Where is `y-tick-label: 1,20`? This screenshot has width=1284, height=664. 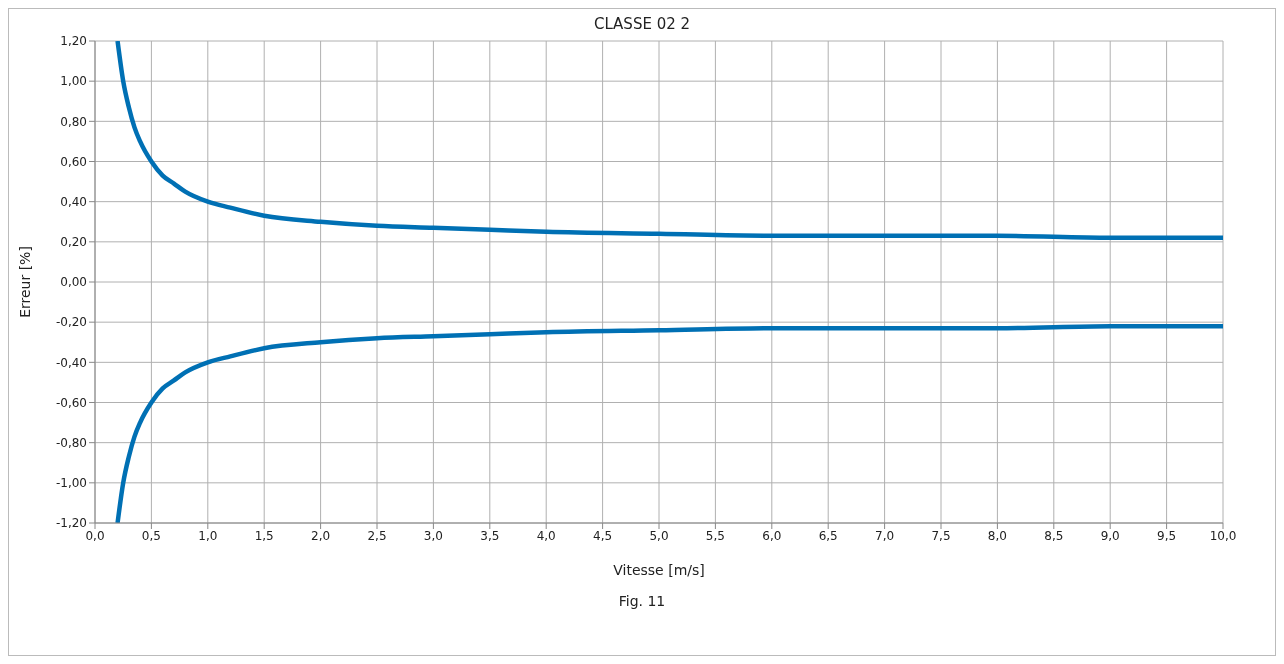
y-tick-label: 1,20 is located at coordinates (73, 41).